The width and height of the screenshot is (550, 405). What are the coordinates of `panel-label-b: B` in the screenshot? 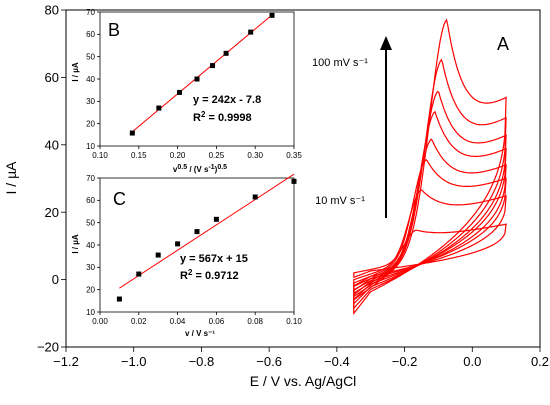 It's located at (114, 30).